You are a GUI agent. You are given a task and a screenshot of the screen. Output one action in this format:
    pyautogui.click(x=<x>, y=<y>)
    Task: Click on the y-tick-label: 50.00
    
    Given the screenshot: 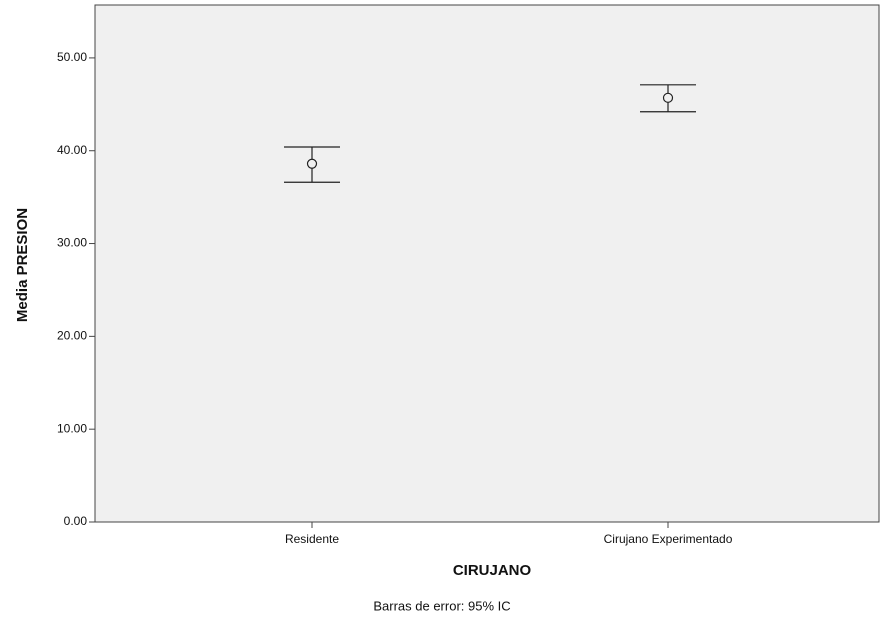 What is the action you would take?
    pyautogui.click(x=72, y=57)
    